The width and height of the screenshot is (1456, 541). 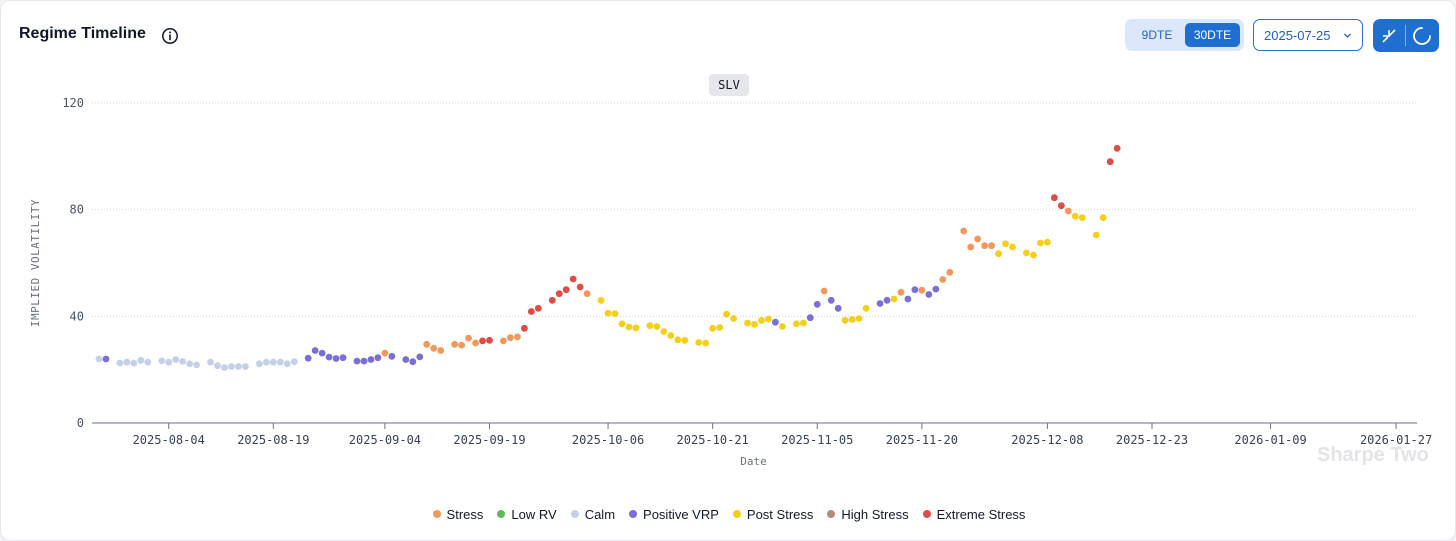 What do you see at coordinates (1212, 35) in the screenshot?
I see `toggle-30dte-button: 30DTE` at bounding box center [1212, 35].